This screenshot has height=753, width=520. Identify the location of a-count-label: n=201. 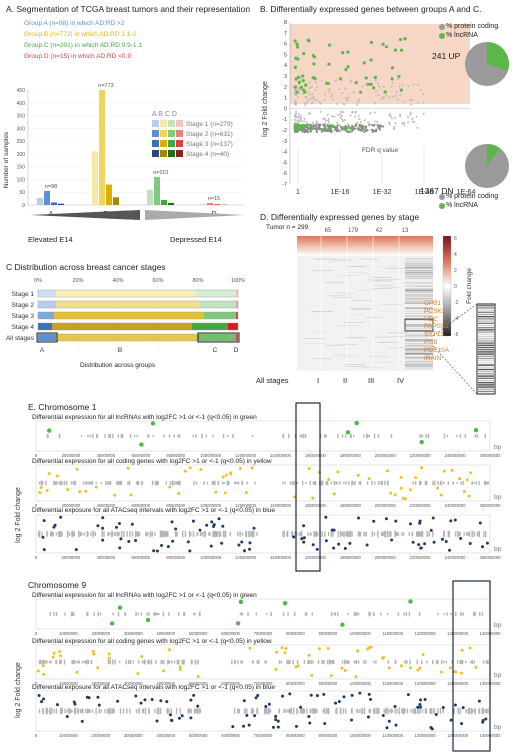
(160, 173).